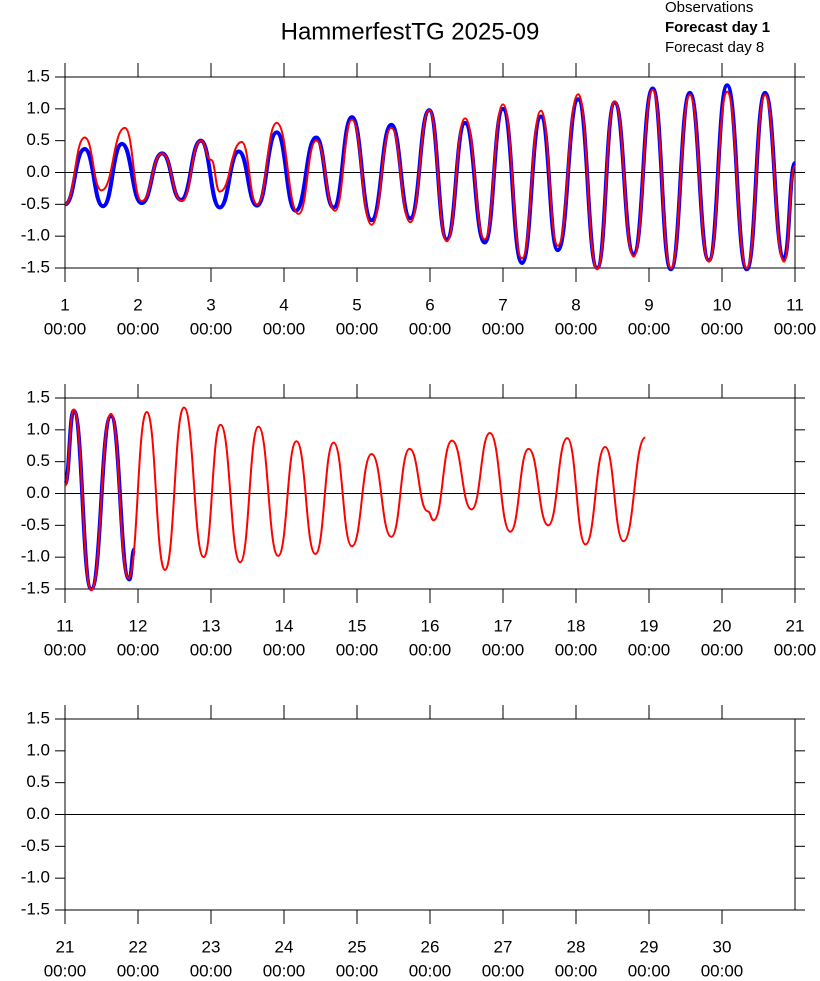 This screenshot has height=981, width=820. I want to click on x-tick-label: 13, so click(211, 625).